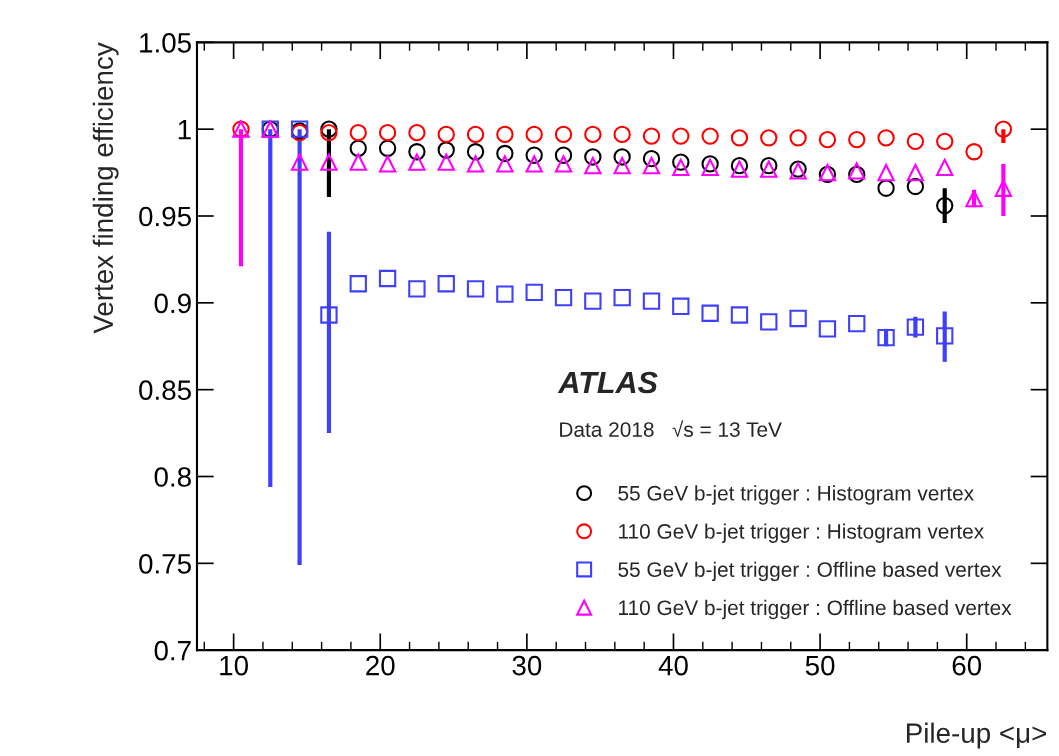 This screenshot has height=756, width=1059. What do you see at coordinates (967, 665) in the screenshot?
I see `x-tick-label: 60` at bounding box center [967, 665].